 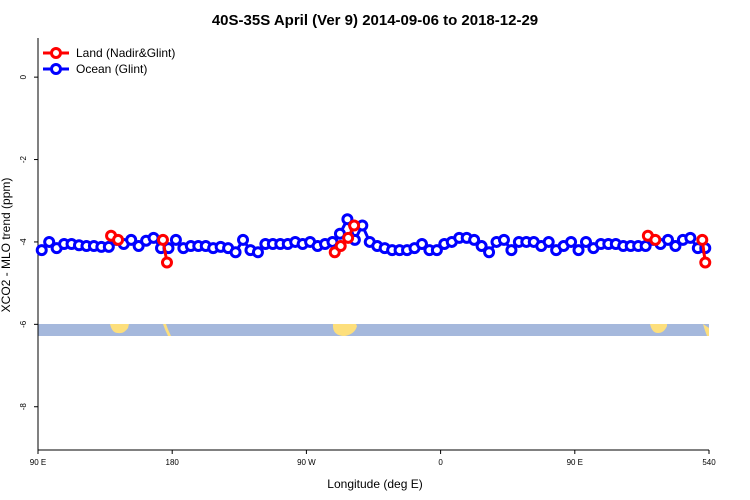 I want to click on y-tick-label: -2, so click(x=23, y=159).